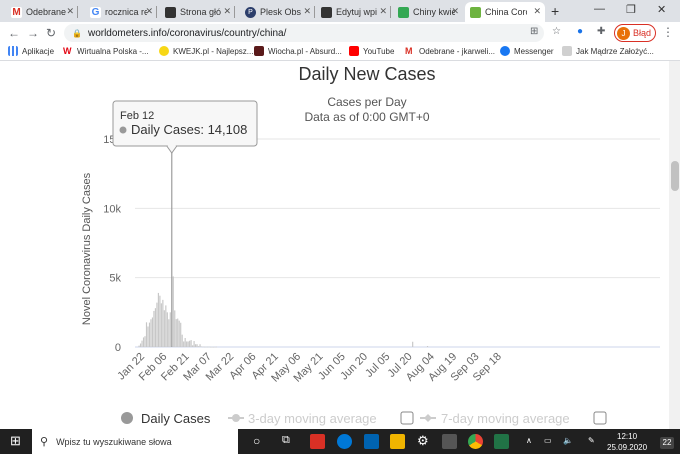 The image size is (680, 454). Describe the element at coordinates (527, 51) in the screenshot. I see `bookmark-messenger: Messenger` at that location.